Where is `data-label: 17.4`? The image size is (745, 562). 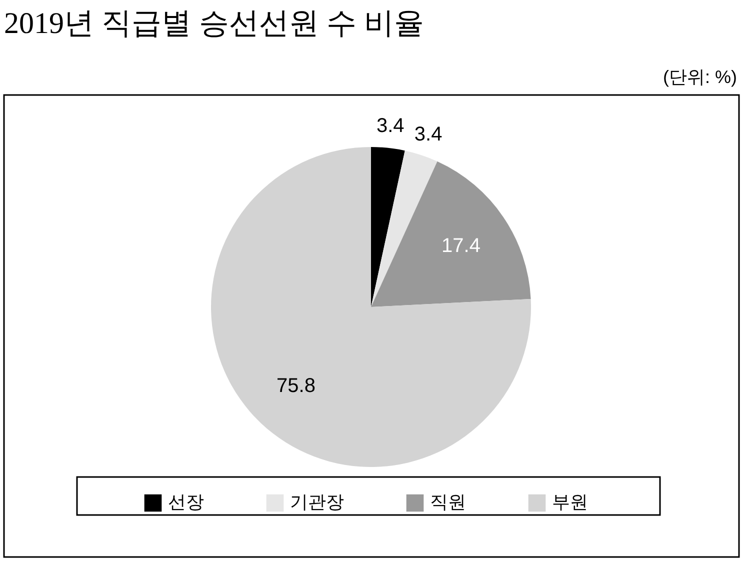 data-label: 17.4 is located at coordinates (461, 245).